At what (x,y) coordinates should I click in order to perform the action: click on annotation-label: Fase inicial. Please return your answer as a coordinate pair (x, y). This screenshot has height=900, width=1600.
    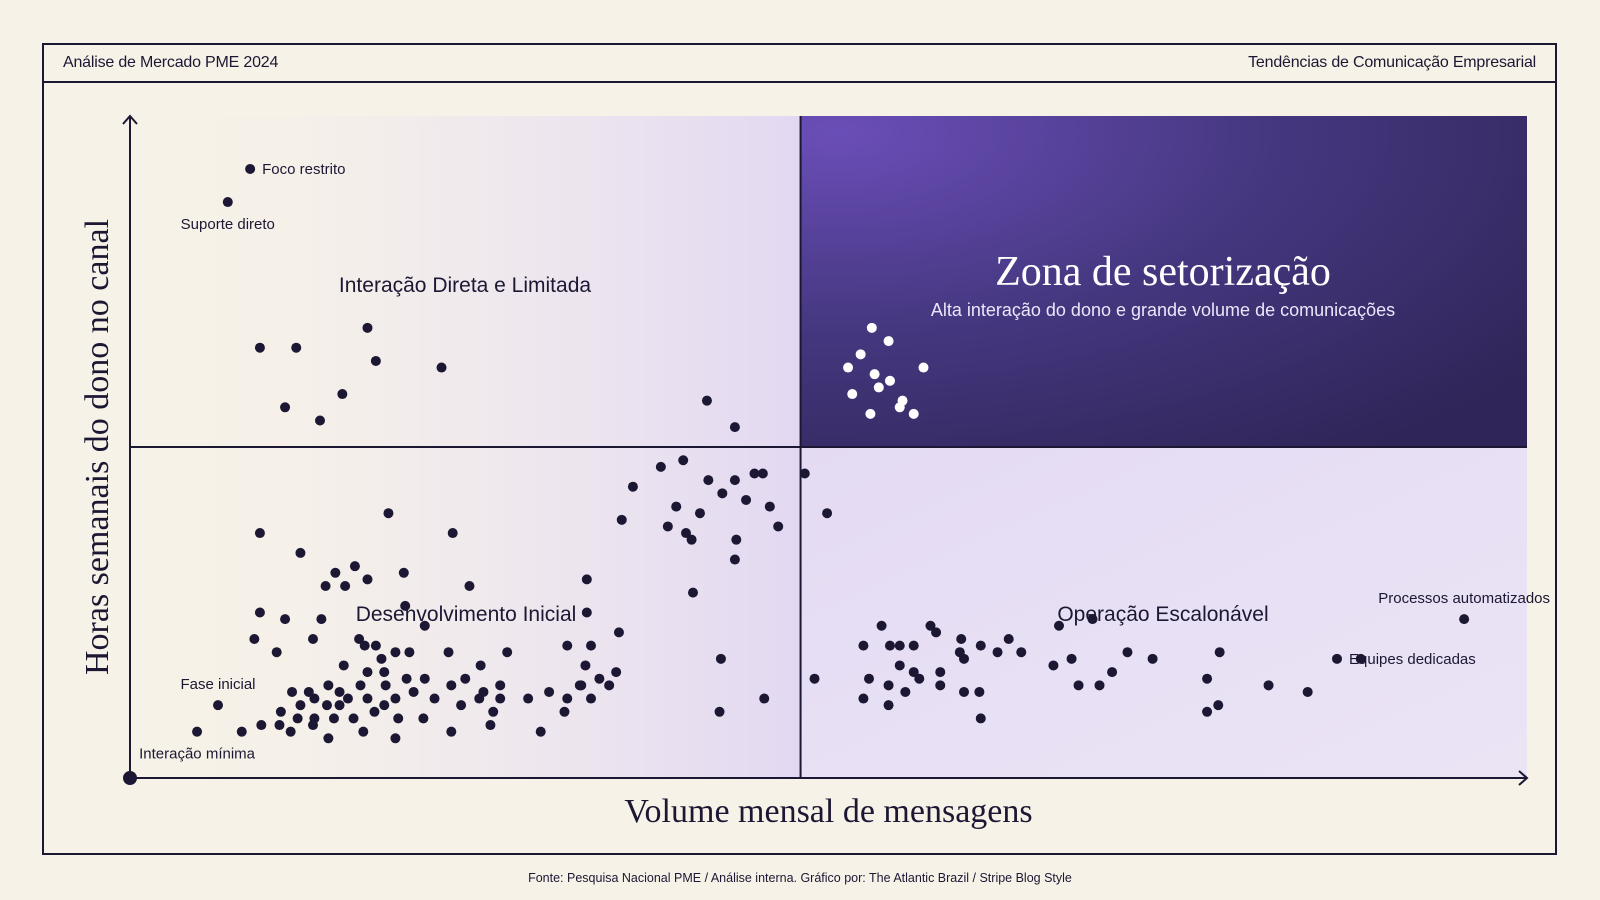
    Looking at the image, I should click on (217, 684).